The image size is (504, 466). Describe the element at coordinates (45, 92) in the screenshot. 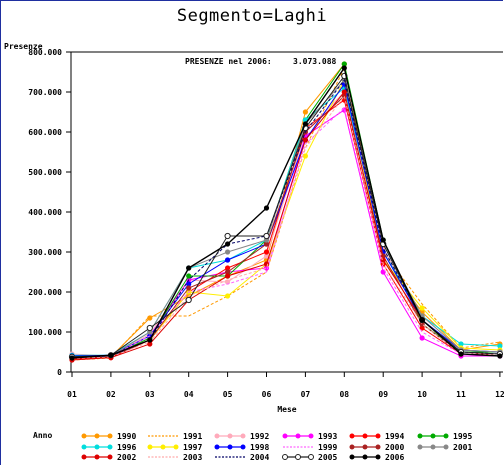

I see `y-tick-label: 700.000` at that location.